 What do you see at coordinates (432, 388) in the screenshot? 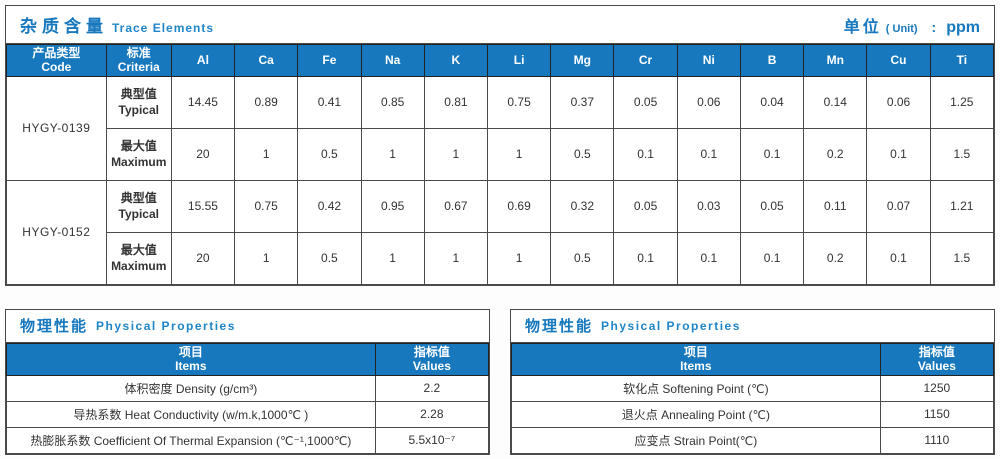
I see `value-cell: 2.2` at bounding box center [432, 388].